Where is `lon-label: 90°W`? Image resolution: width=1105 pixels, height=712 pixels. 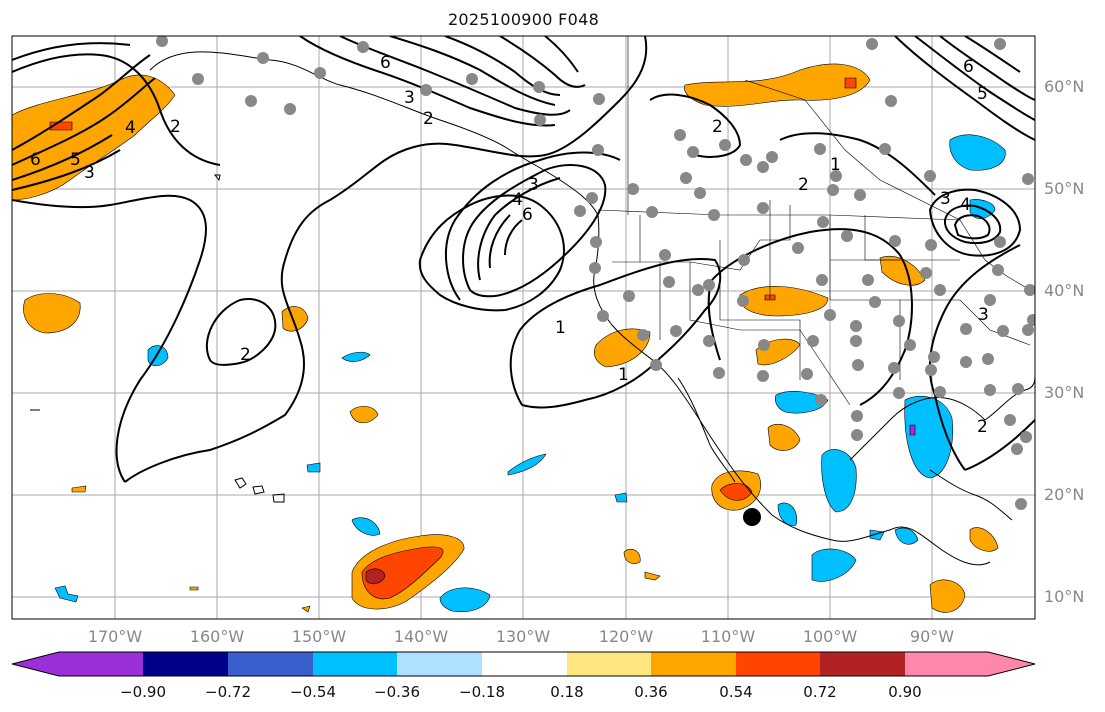
lon-label: 90°W is located at coordinates (932, 636).